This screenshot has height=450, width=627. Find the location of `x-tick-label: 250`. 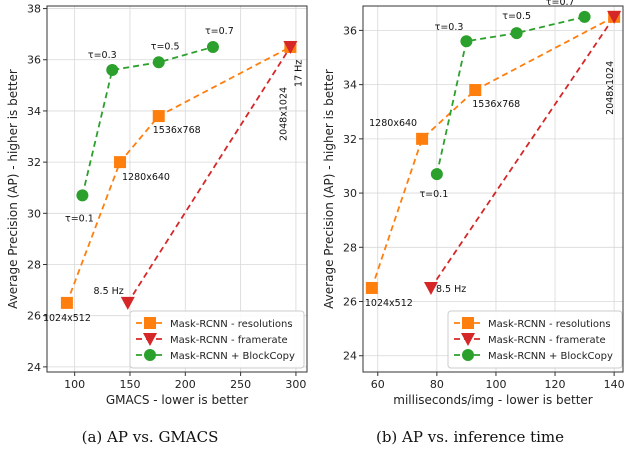

x-tick-label: 250 is located at coordinates (240, 384).